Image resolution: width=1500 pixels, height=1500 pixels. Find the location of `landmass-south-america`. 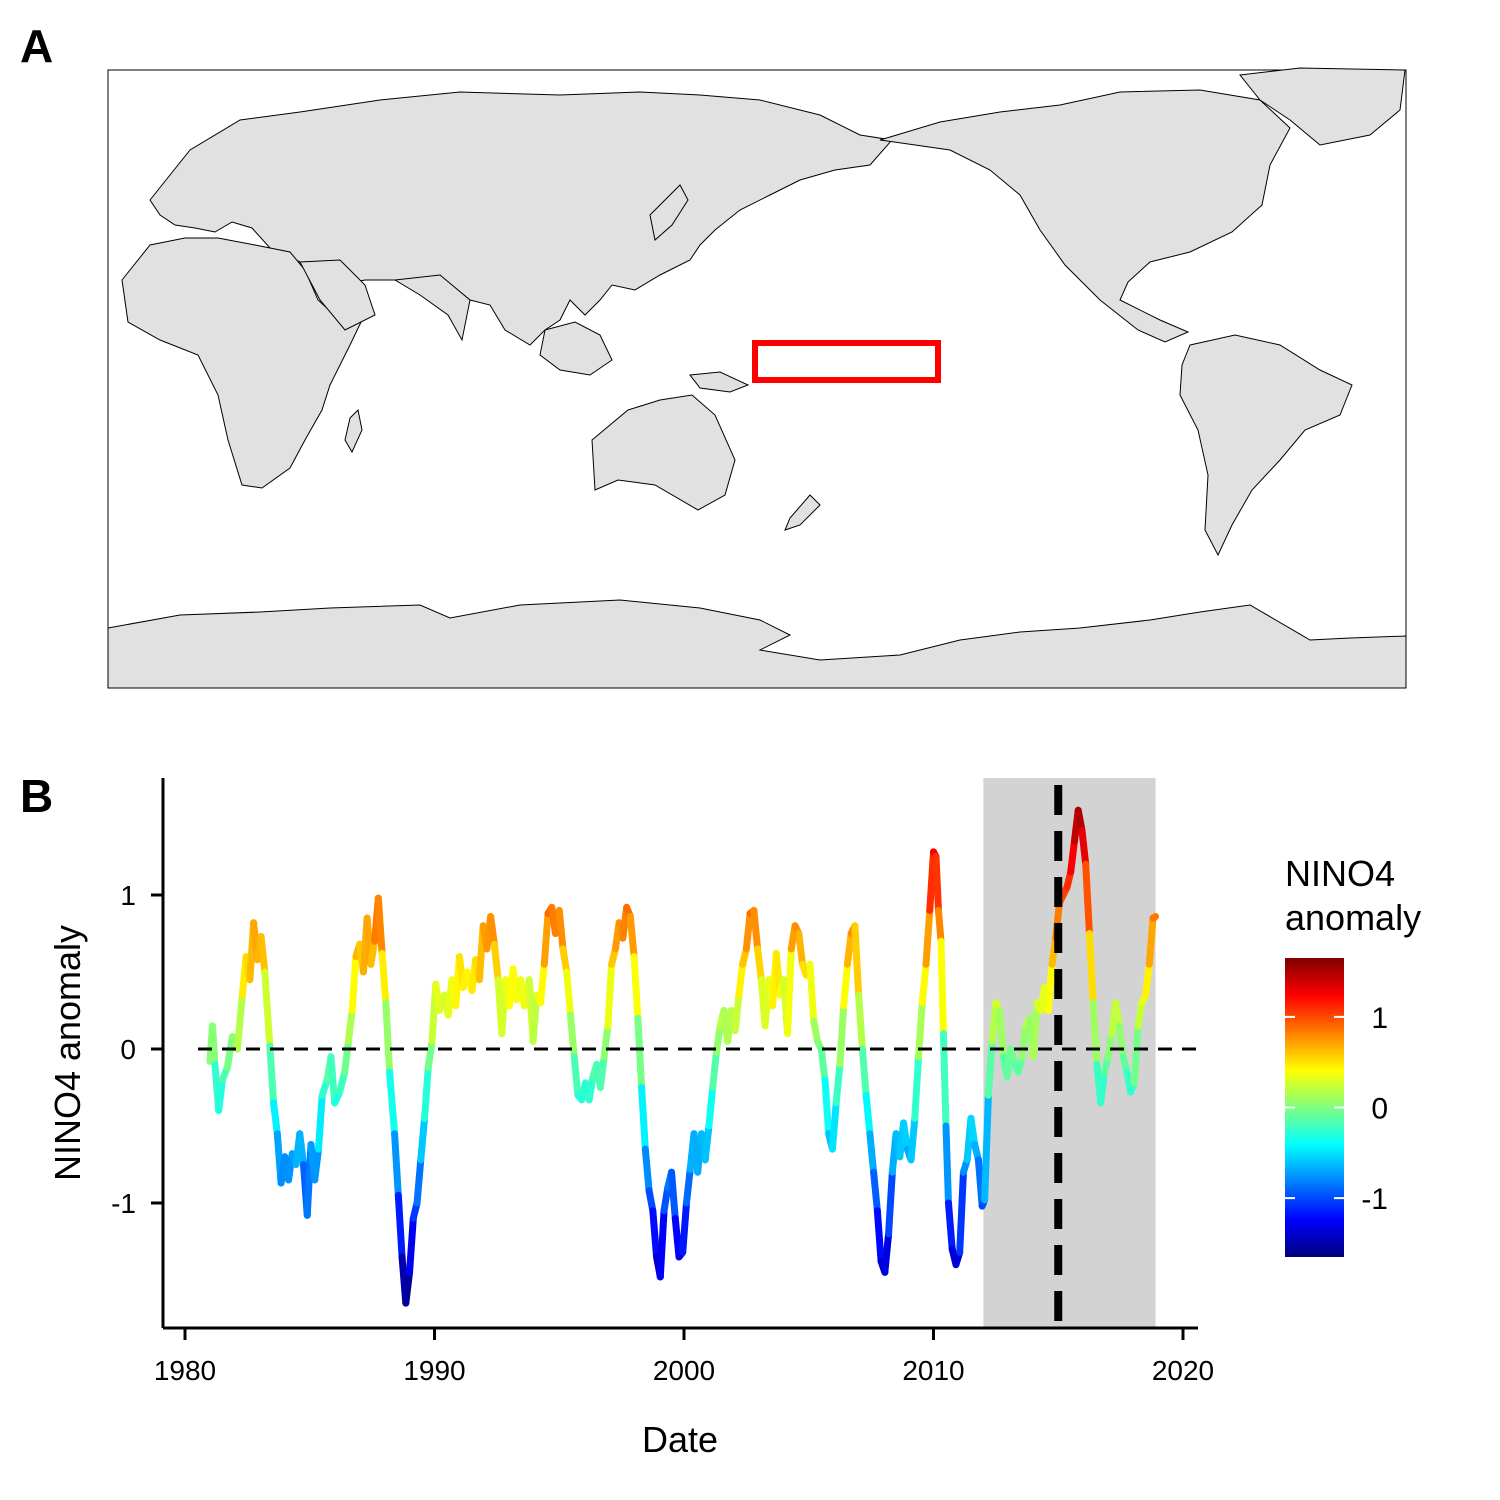

landmass-south-america is located at coordinates (1266, 445).